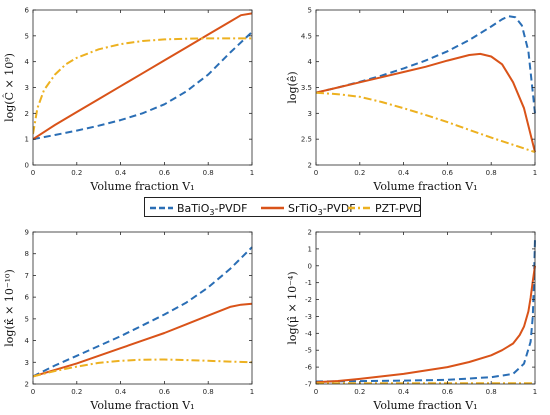  I want to click on legend-label-batio3: BaTiO3-PVDF, so click(212, 209).